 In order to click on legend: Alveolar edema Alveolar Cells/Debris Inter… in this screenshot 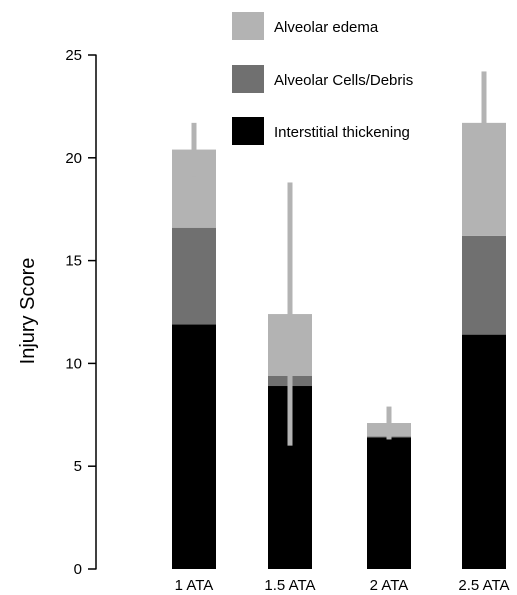, I will do `click(322, 78)`.